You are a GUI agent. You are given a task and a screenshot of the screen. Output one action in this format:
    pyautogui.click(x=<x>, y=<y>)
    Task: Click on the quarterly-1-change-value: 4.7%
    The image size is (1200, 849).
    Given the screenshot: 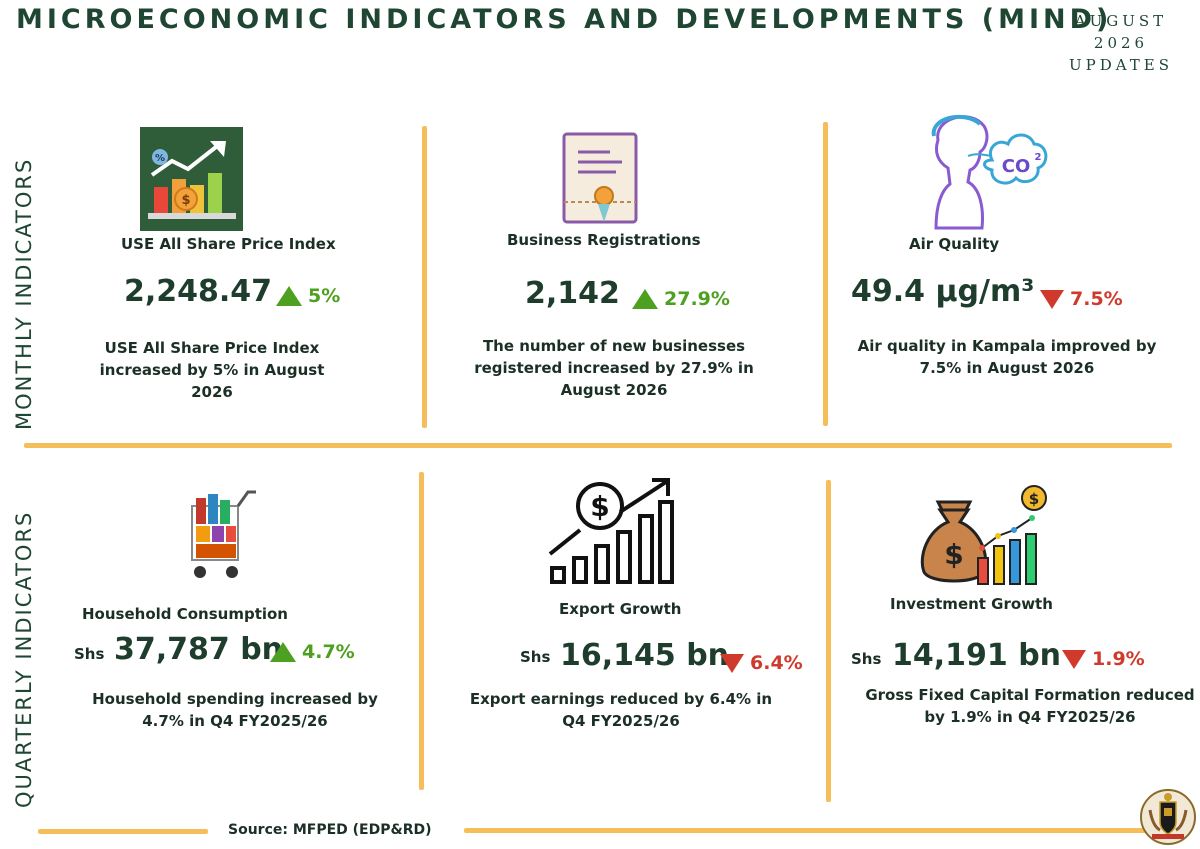 What is the action you would take?
    pyautogui.click(x=328, y=652)
    